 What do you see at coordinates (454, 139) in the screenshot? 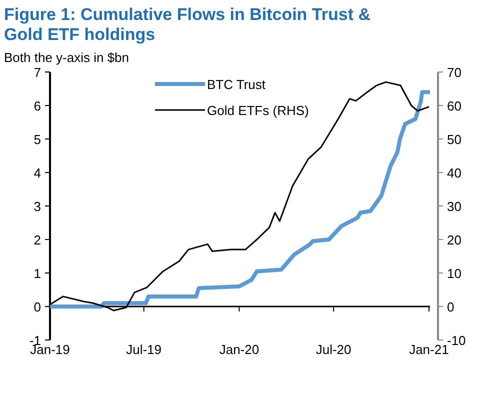
I see `y2-tick-label: 50` at bounding box center [454, 139].